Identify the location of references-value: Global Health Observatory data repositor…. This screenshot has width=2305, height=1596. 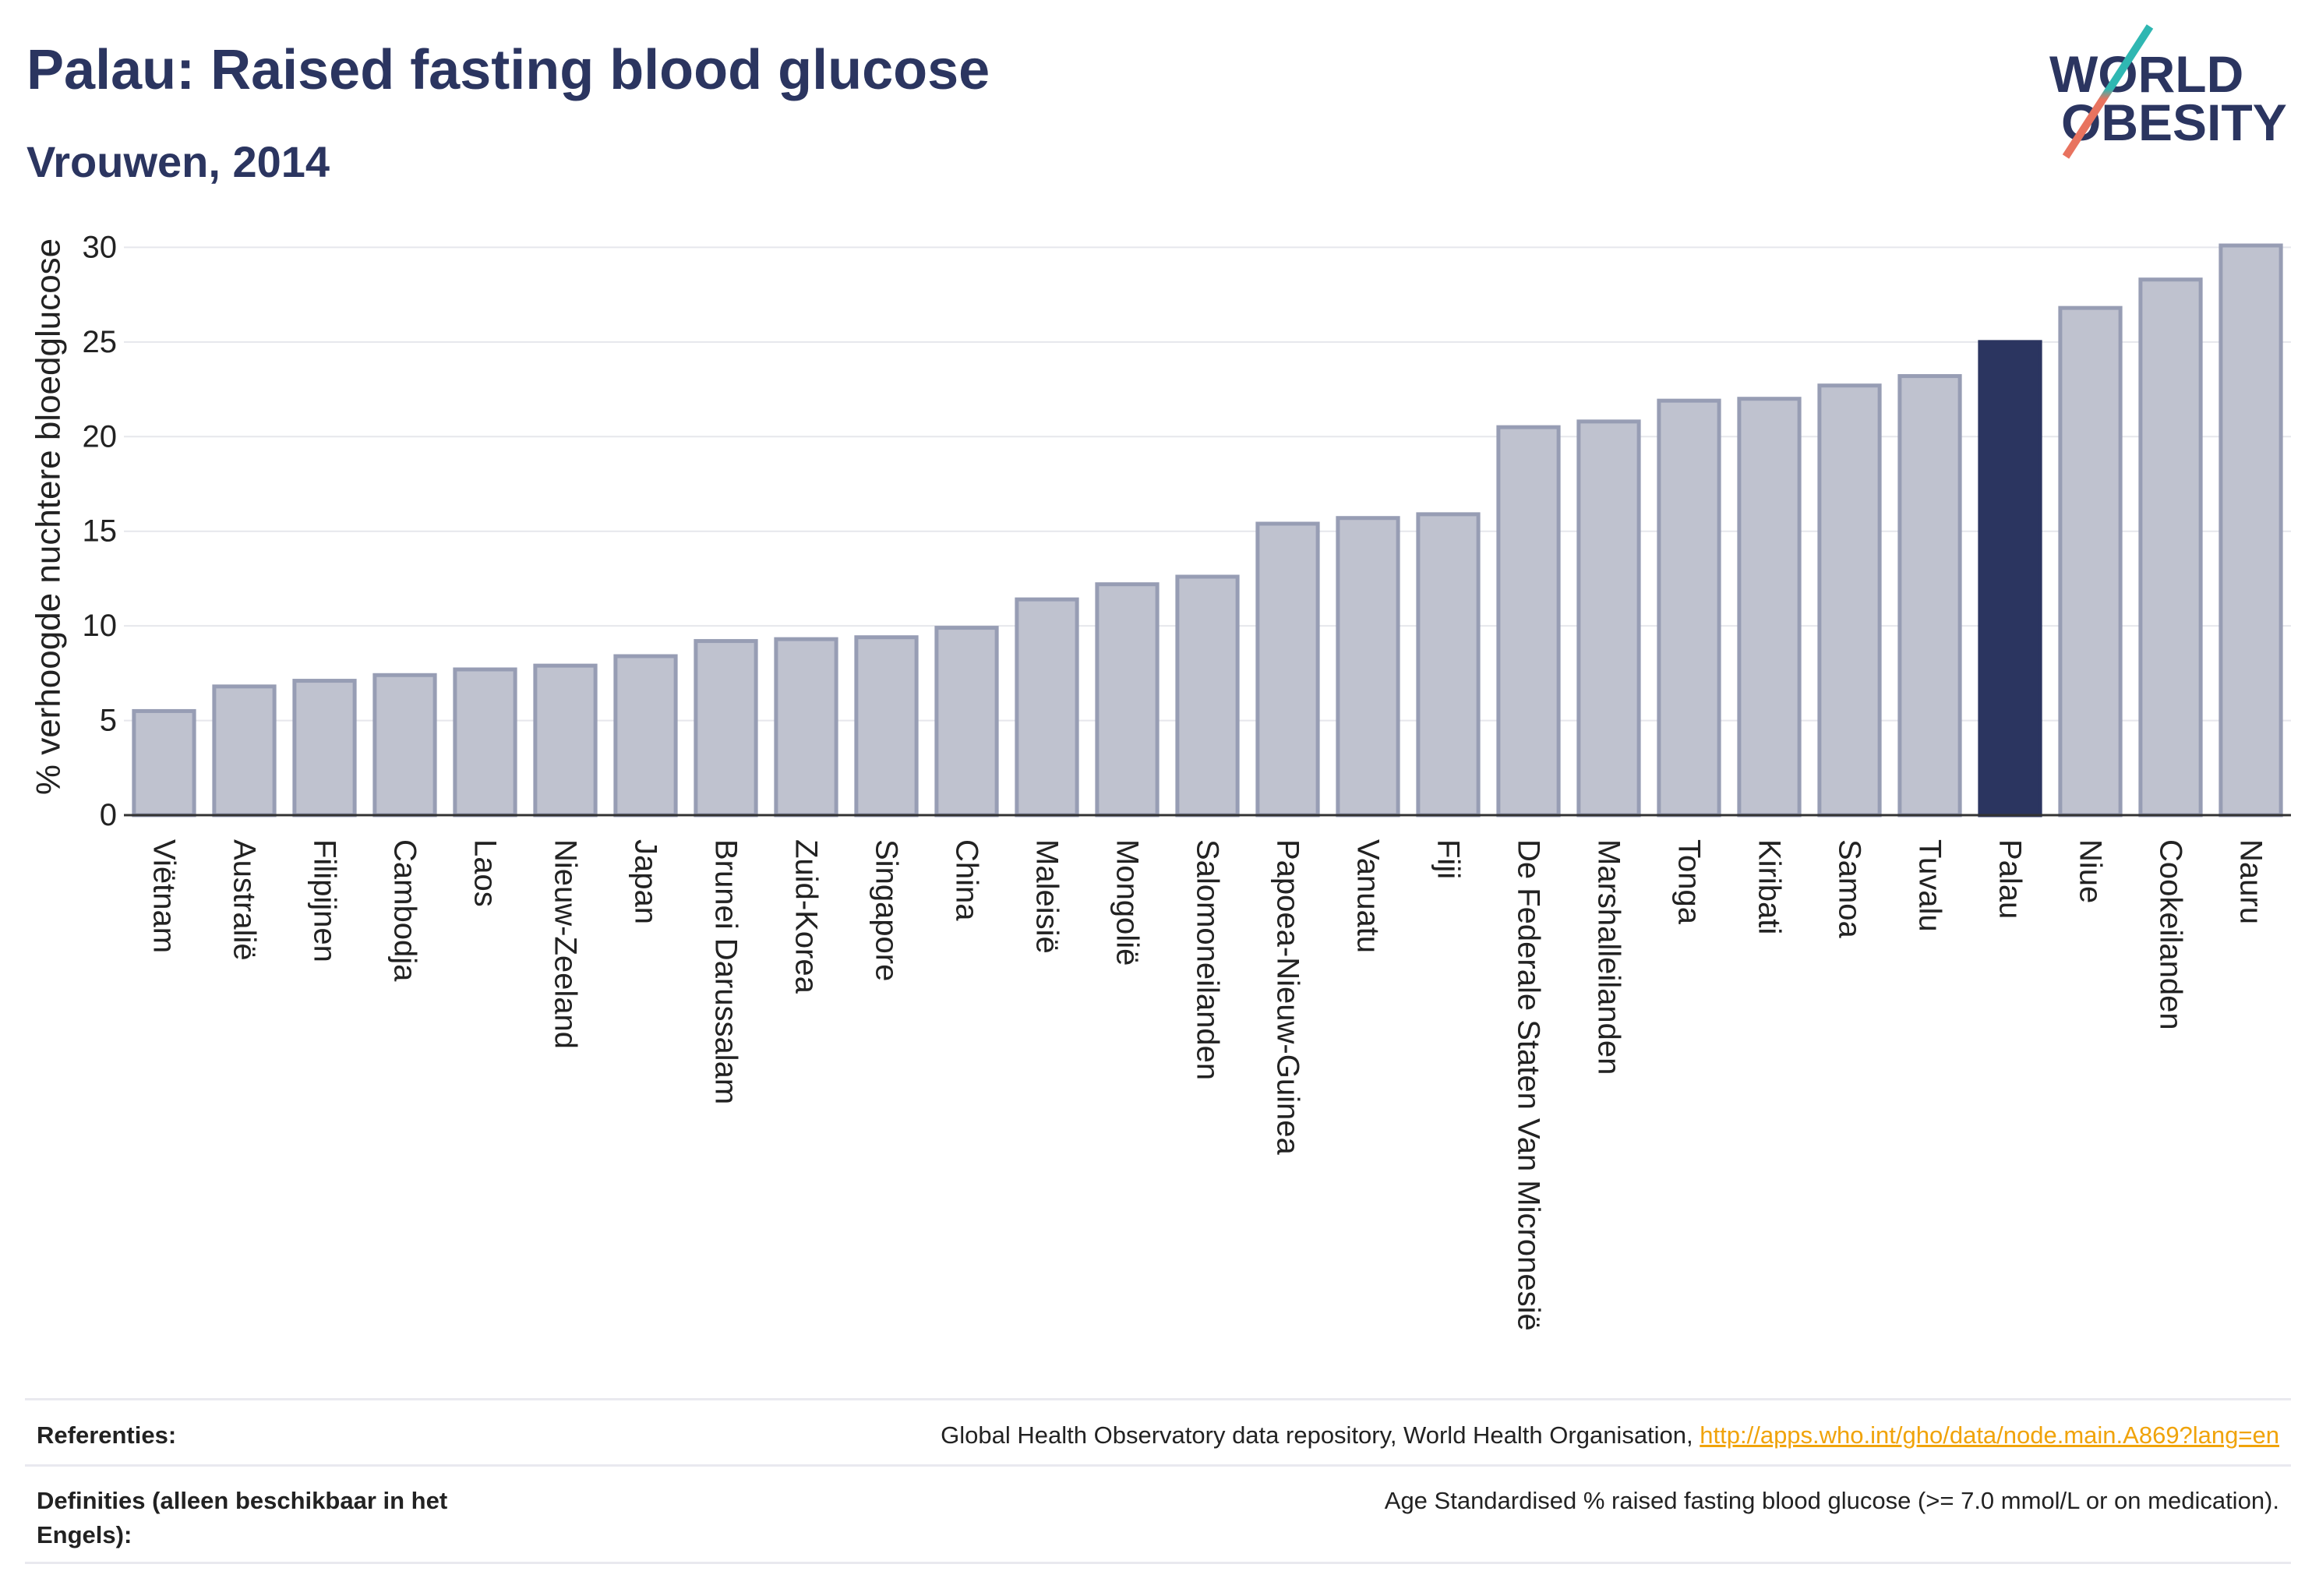
(1610, 1435).